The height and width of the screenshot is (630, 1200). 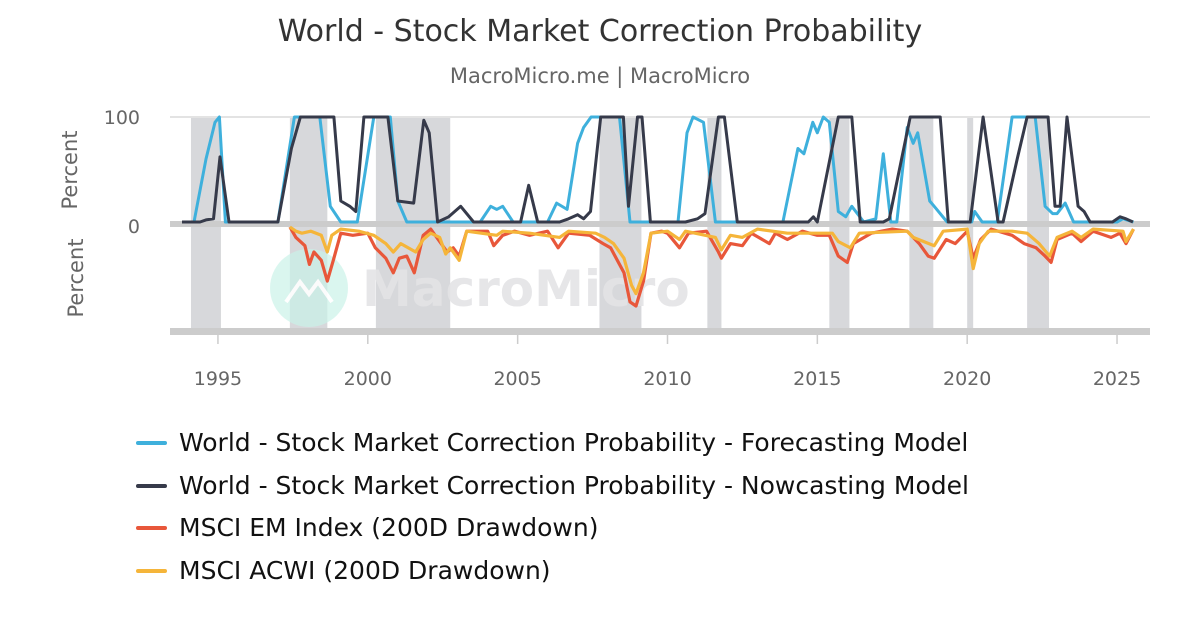 I want to click on x-tick-label: 2015, so click(x=817, y=379).